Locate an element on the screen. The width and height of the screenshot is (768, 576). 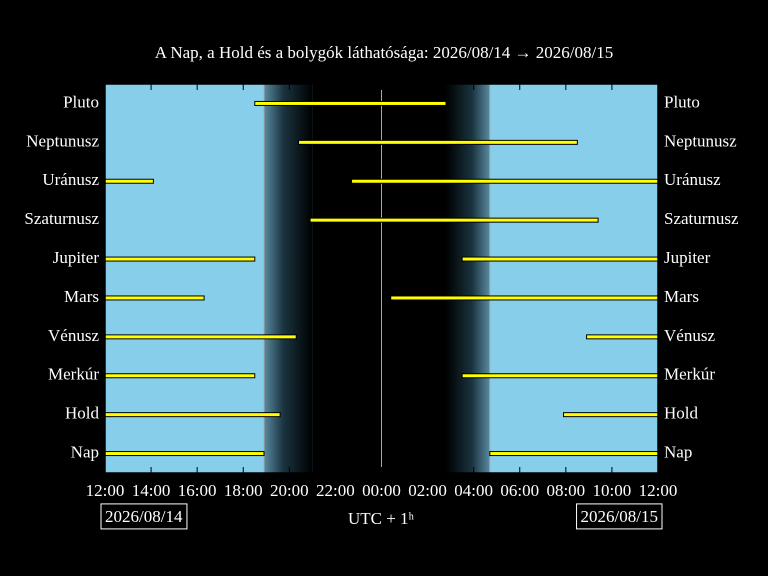
row-label-left: Neptunusz is located at coordinates (62, 140).